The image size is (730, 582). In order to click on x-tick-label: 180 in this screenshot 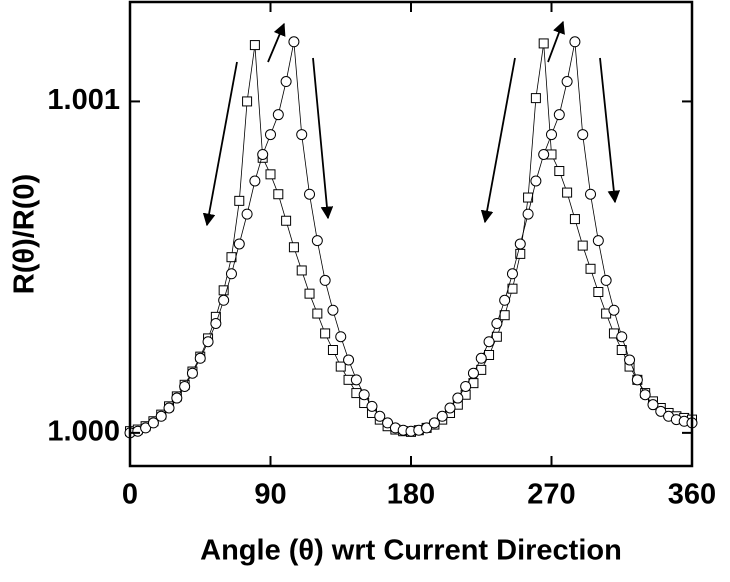, I will do `click(411, 495)`.